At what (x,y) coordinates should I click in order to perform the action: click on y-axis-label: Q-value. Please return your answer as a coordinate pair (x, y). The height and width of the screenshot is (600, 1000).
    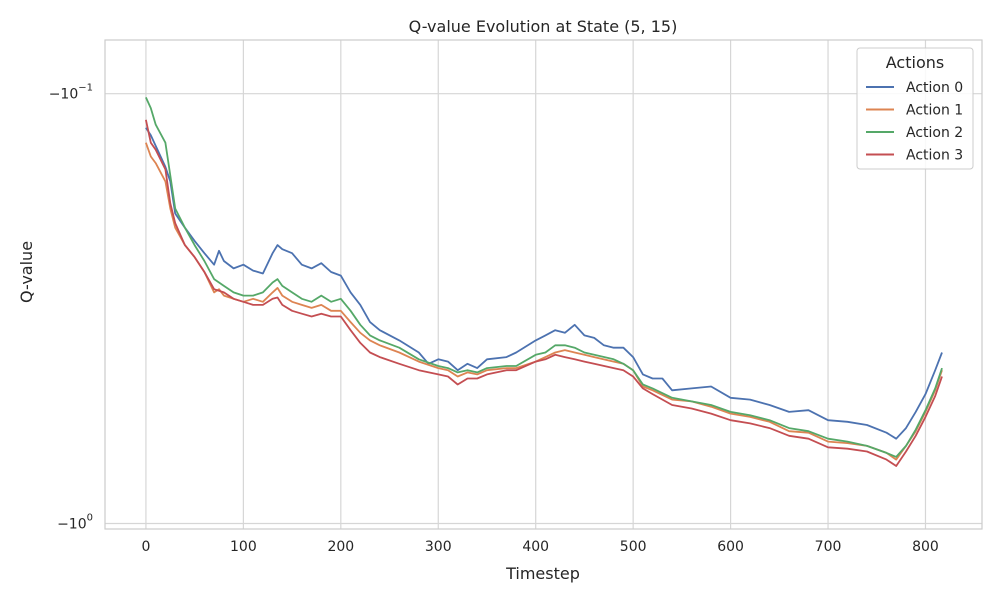
    Looking at the image, I should click on (26, 272).